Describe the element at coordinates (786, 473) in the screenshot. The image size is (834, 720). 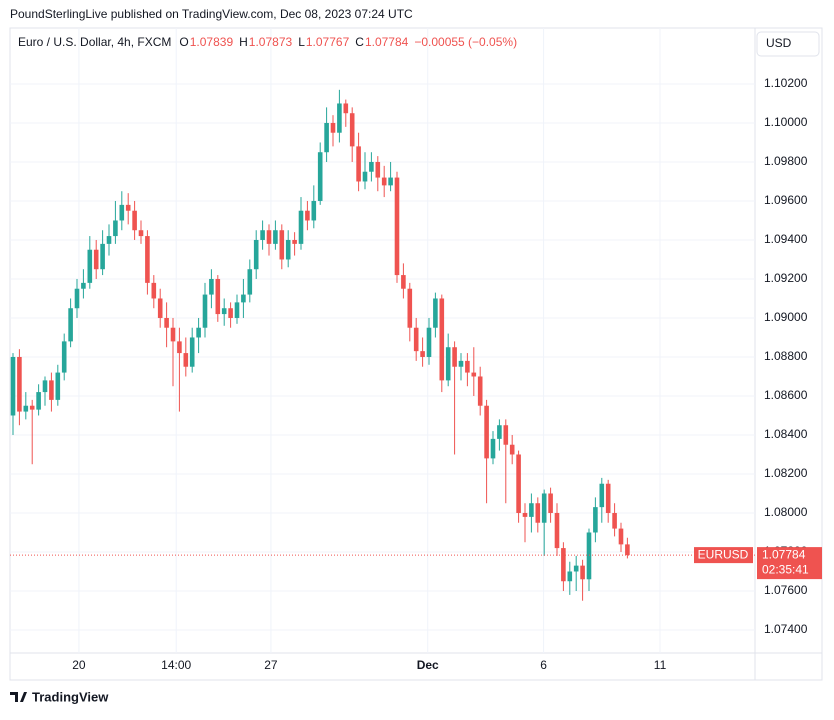
I see `y-tick-label: 1.08200` at that location.